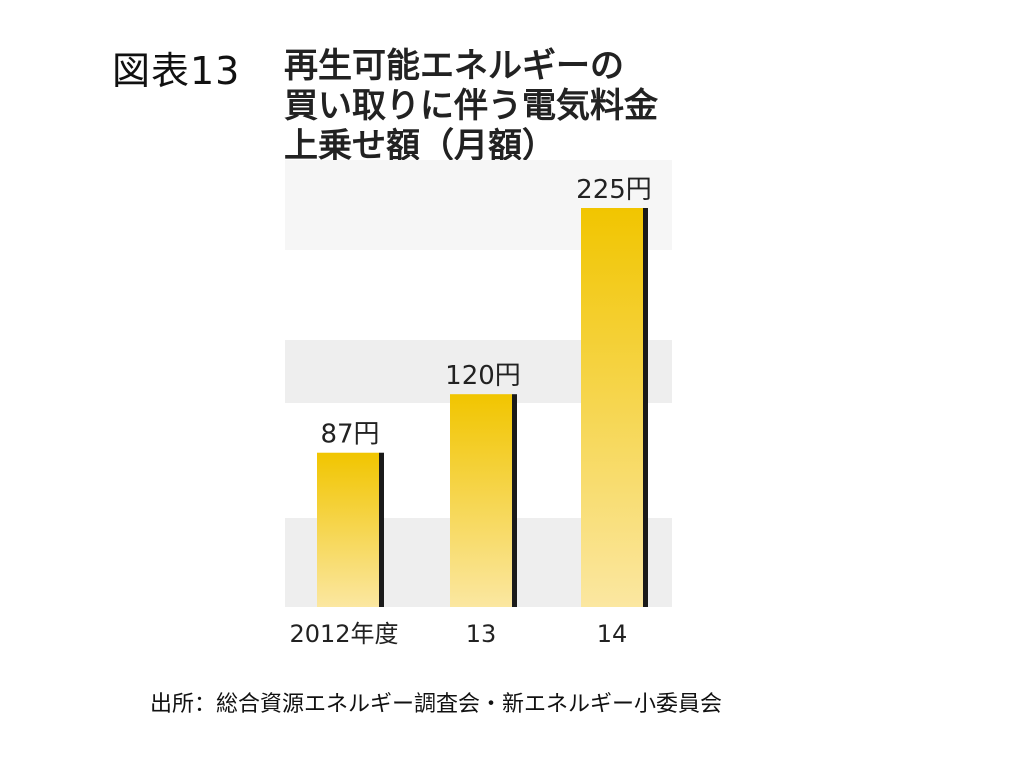 Image resolution: width=1024 pixels, height=768 pixels. Describe the element at coordinates (420, 146) in the screenshot. I see `chart-title-line-3: 上乗せ額（月額）` at that location.